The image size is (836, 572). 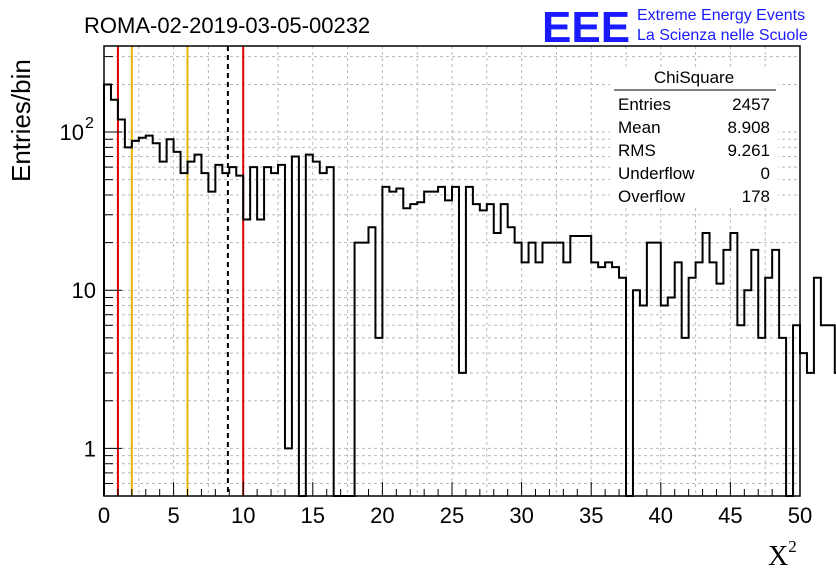 I want to click on x-axis-label: X2, so click(x=782, y=554).